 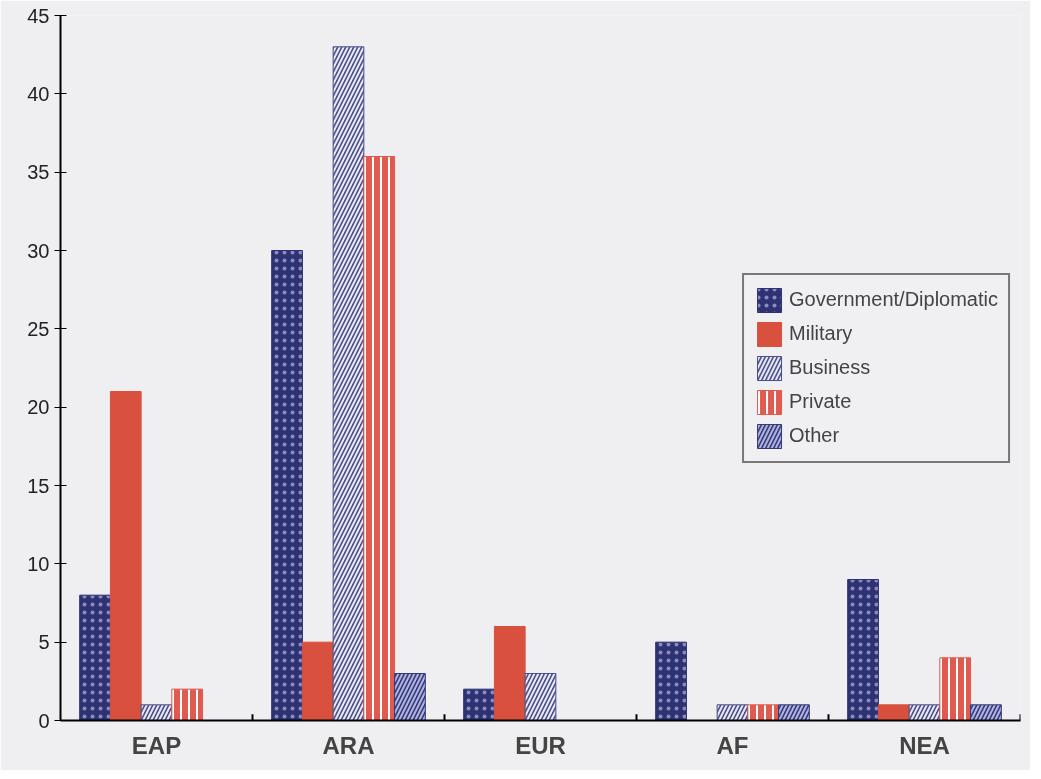 What do you see at coordinates (38, 250) in the screenshot?
I see `y-tick-label: 30` at bounding box center [38, 250].